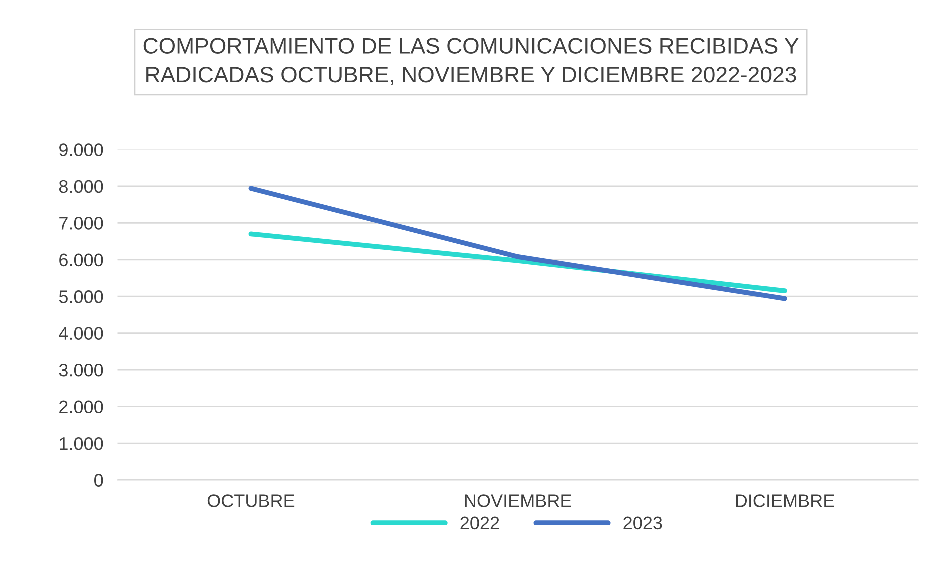 The image size is (942, 567). Describe the element at coordinates (471, 62) in the screenshot. I see `chart-title: COMPORTAMIENTO DE LAS COMUNICACIONES RECIBIDAS Y RADICADAS OCTUBRE, NOVIEMBRE Y DICIEMBRE 2022-2023` at that location.